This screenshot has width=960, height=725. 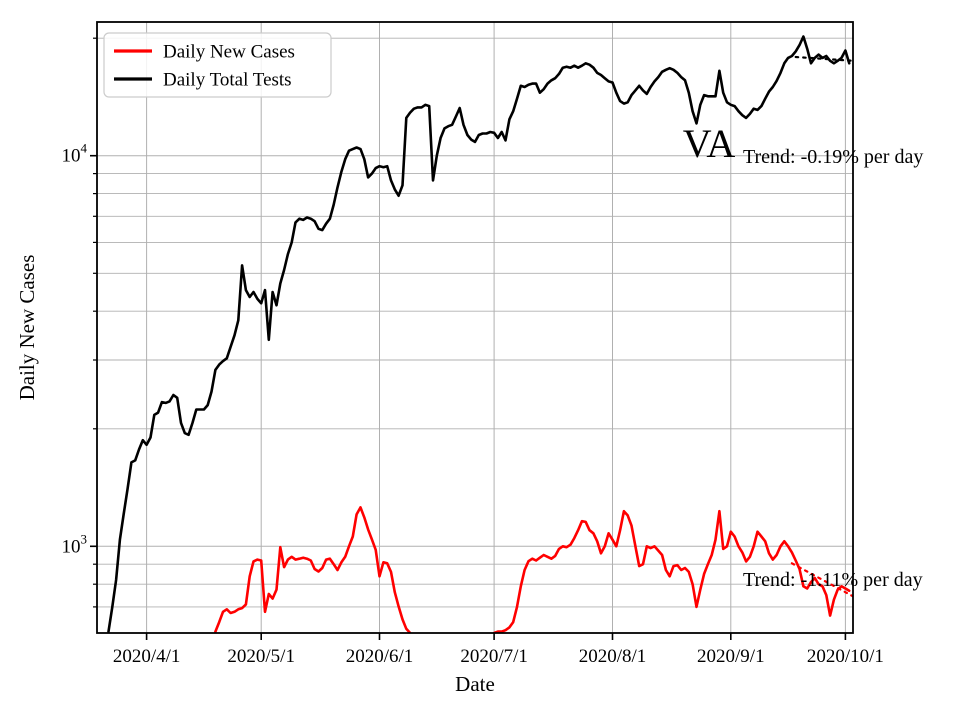 What do you see at coordinates (845, 656) in the screenshot?
I see `x-tick-label: 2020/10/1` at bounding box center [845, 656].